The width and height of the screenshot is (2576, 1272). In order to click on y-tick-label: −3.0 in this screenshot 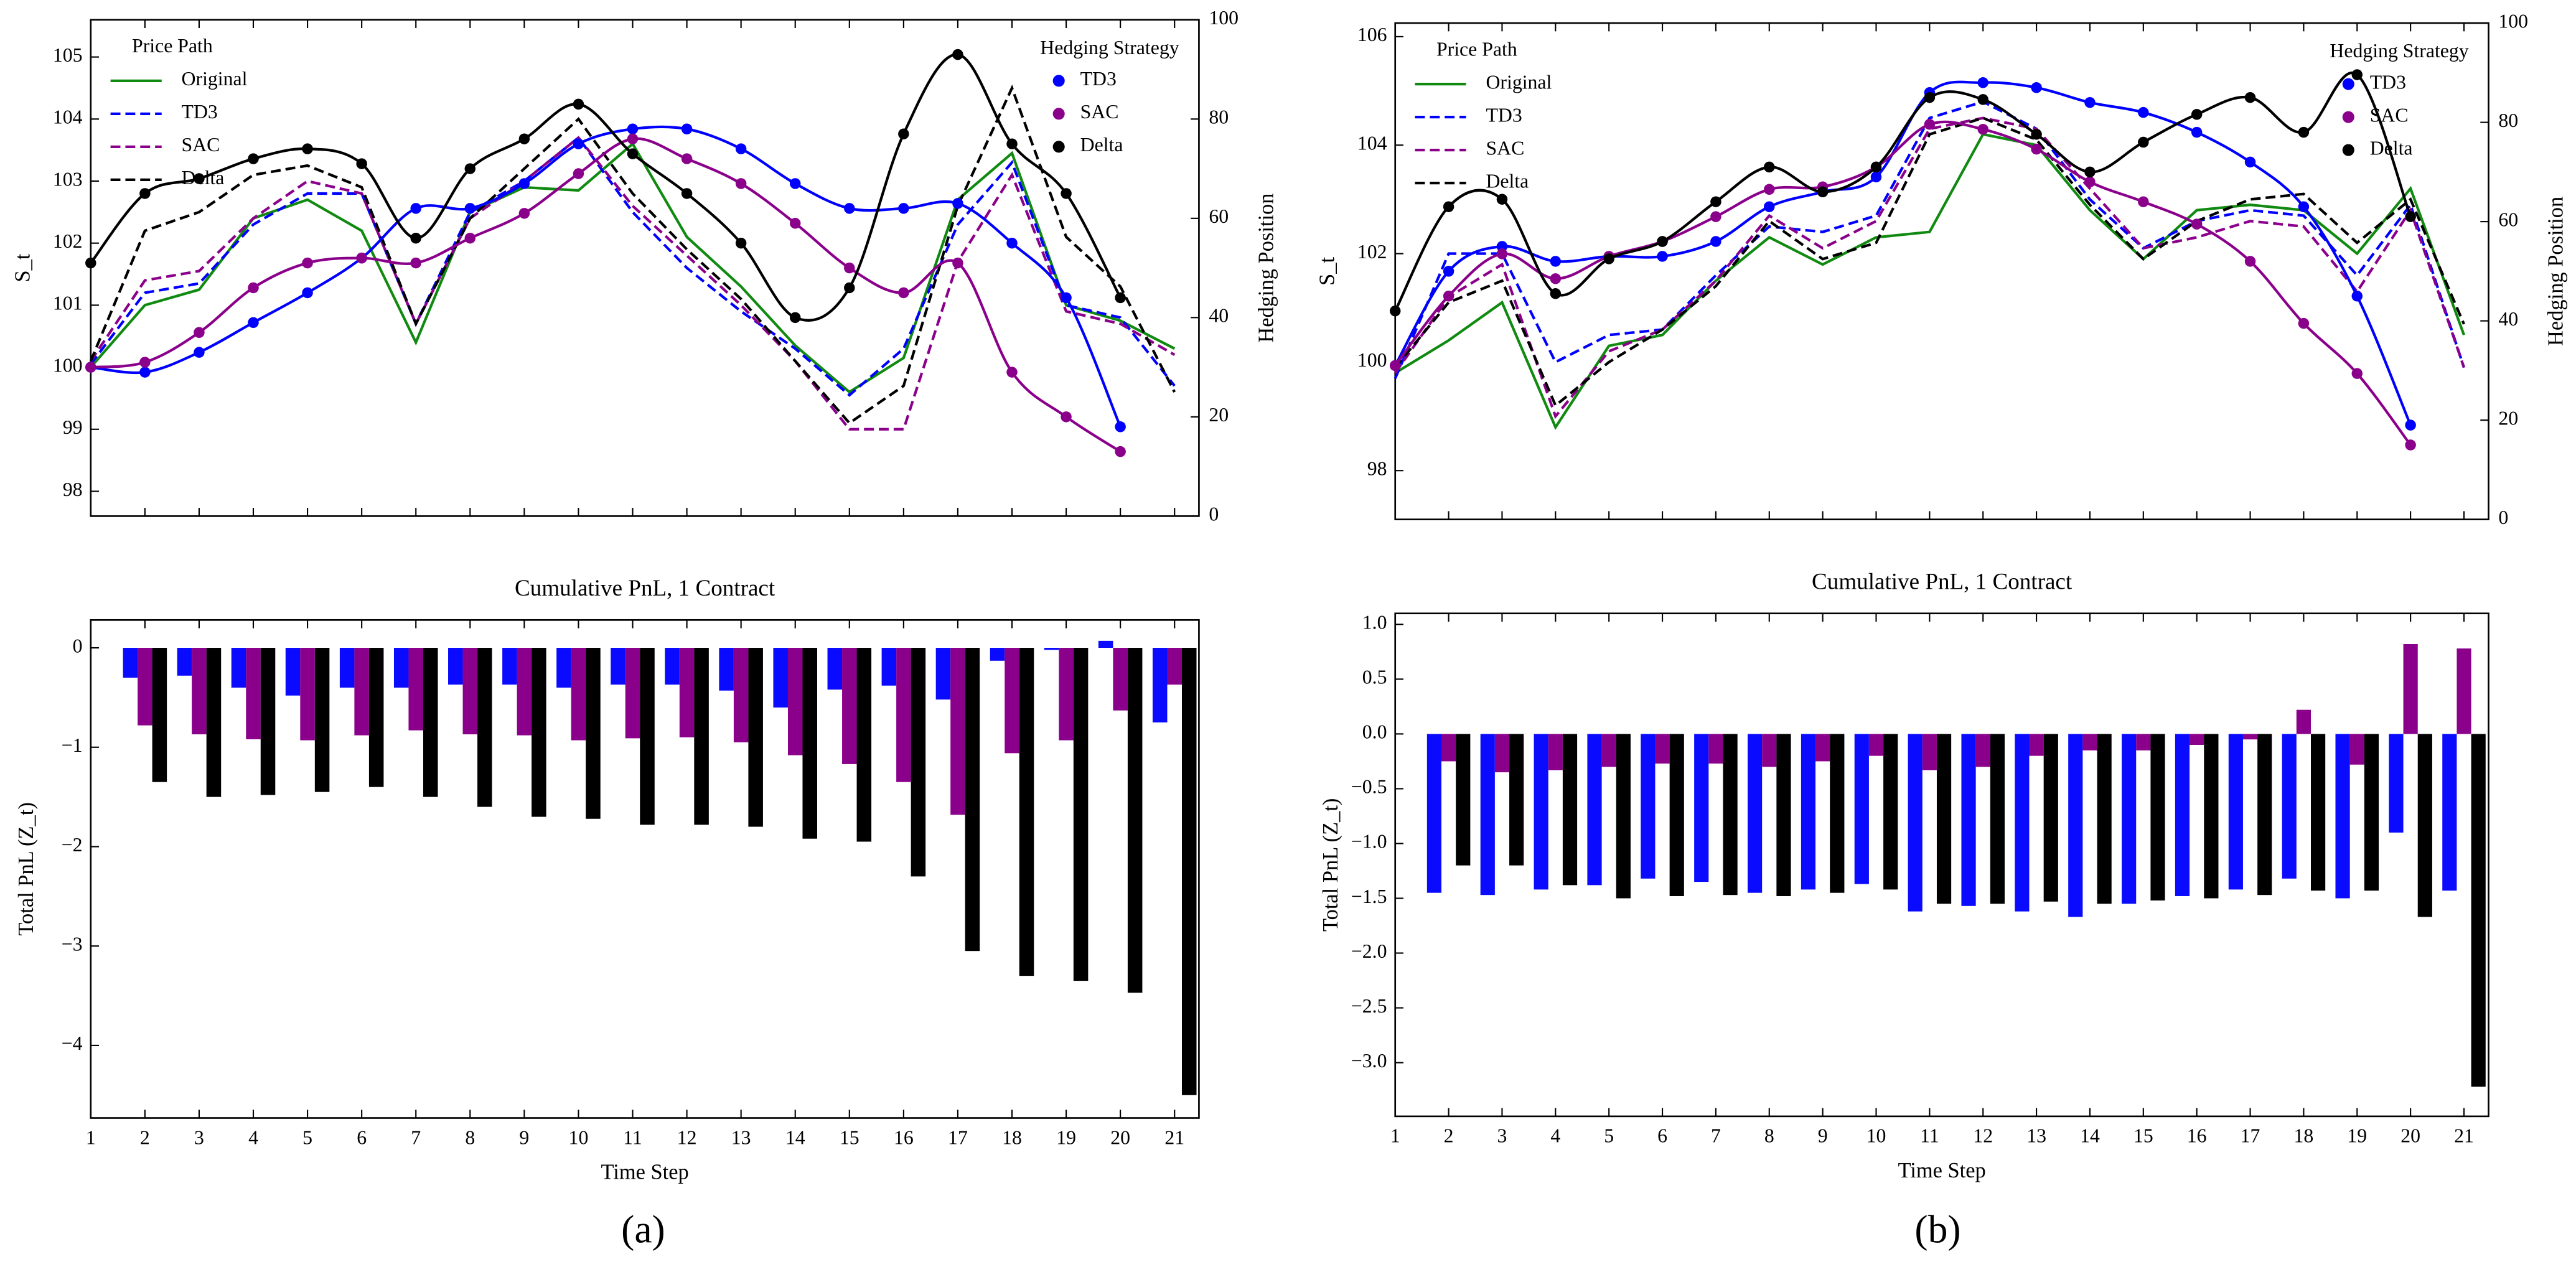, I will do `click(1369, 1061)`.